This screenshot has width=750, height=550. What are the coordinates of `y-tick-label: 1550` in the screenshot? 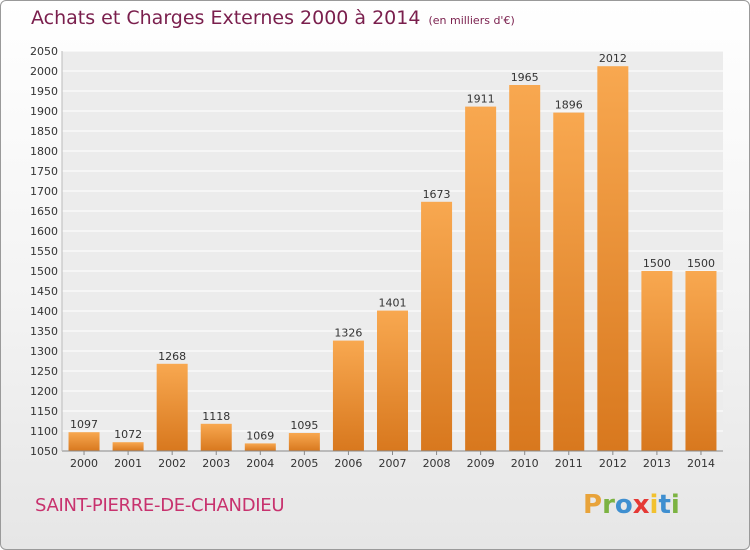 It's located at (44, 251).